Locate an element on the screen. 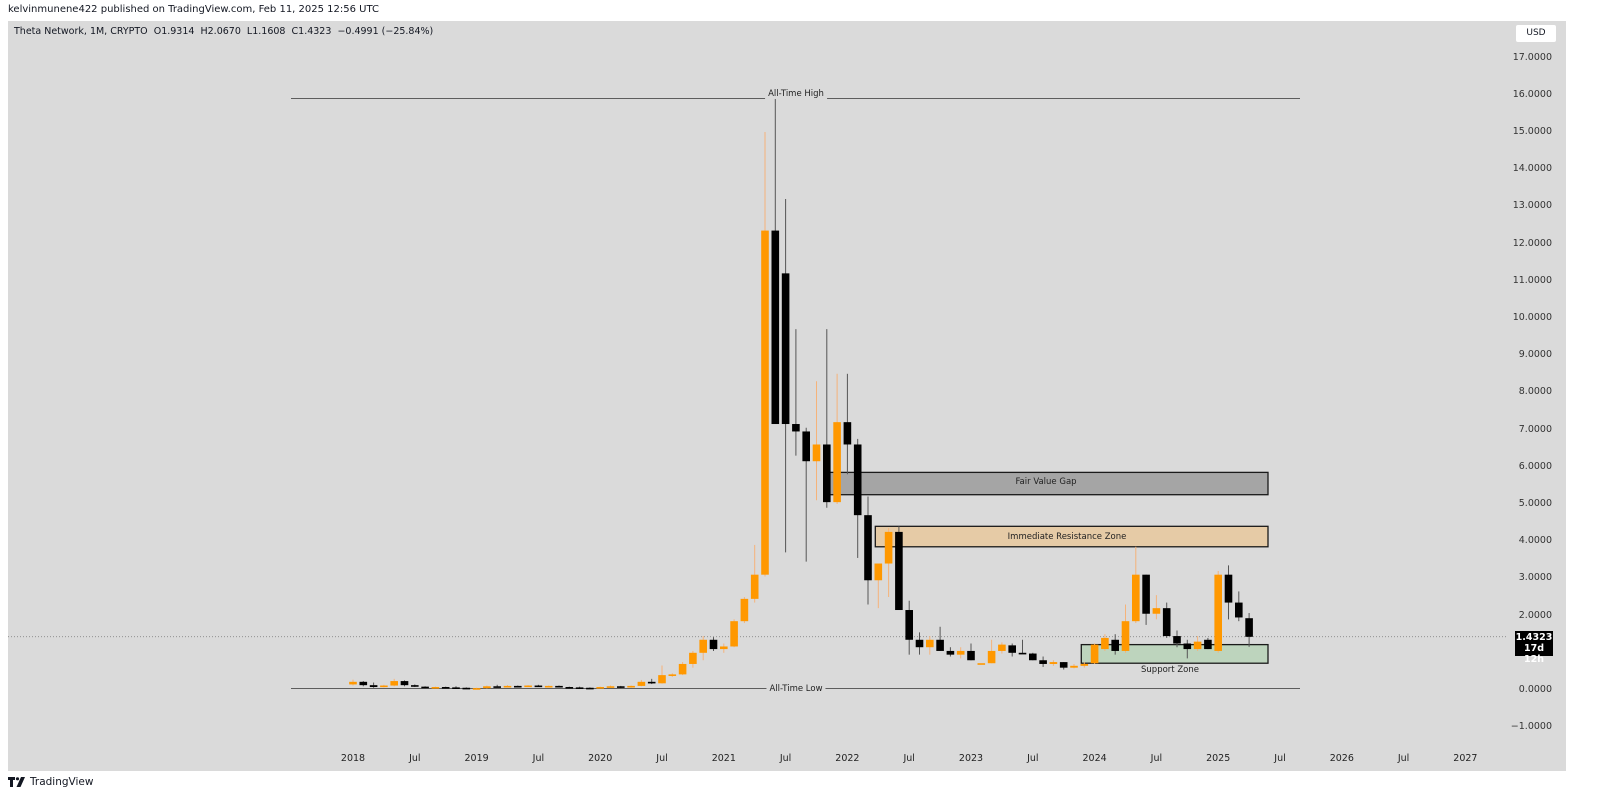  price-tick: 5.0000 is located at coordinates (1535, 503).